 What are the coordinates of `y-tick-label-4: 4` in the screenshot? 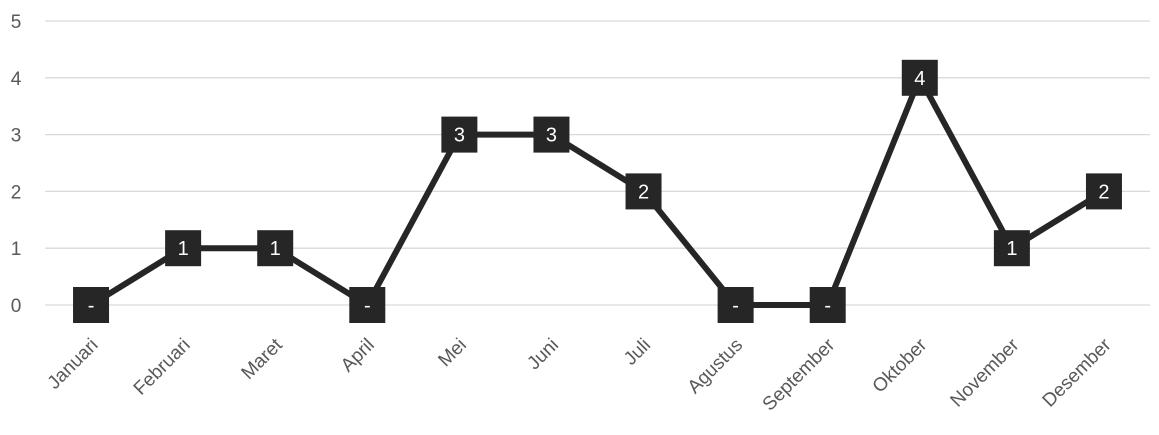 It's located at (16, 79).